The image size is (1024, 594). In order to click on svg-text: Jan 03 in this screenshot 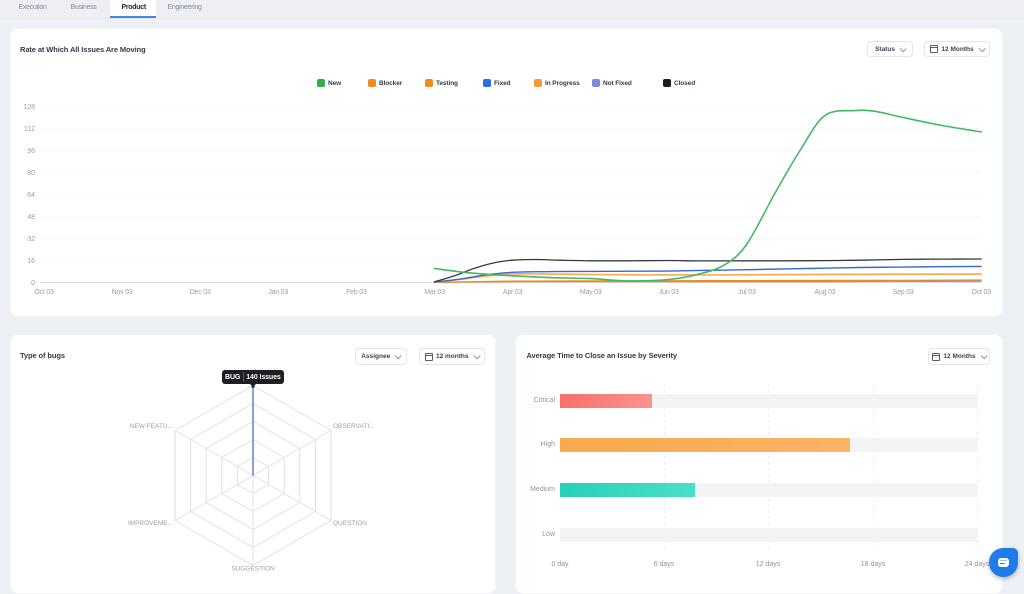, I will do `click(278, 292)`.